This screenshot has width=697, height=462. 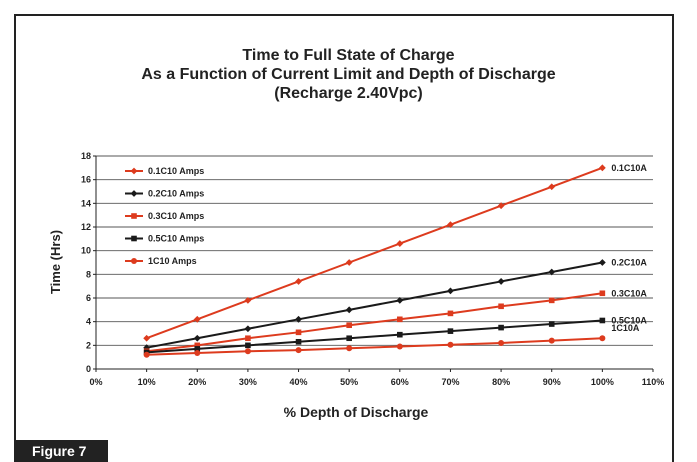 What do you see at coordinates (197, 382) in the screenshot?
I see `x-tick-label: 20%` at bounding box center [197, 382].